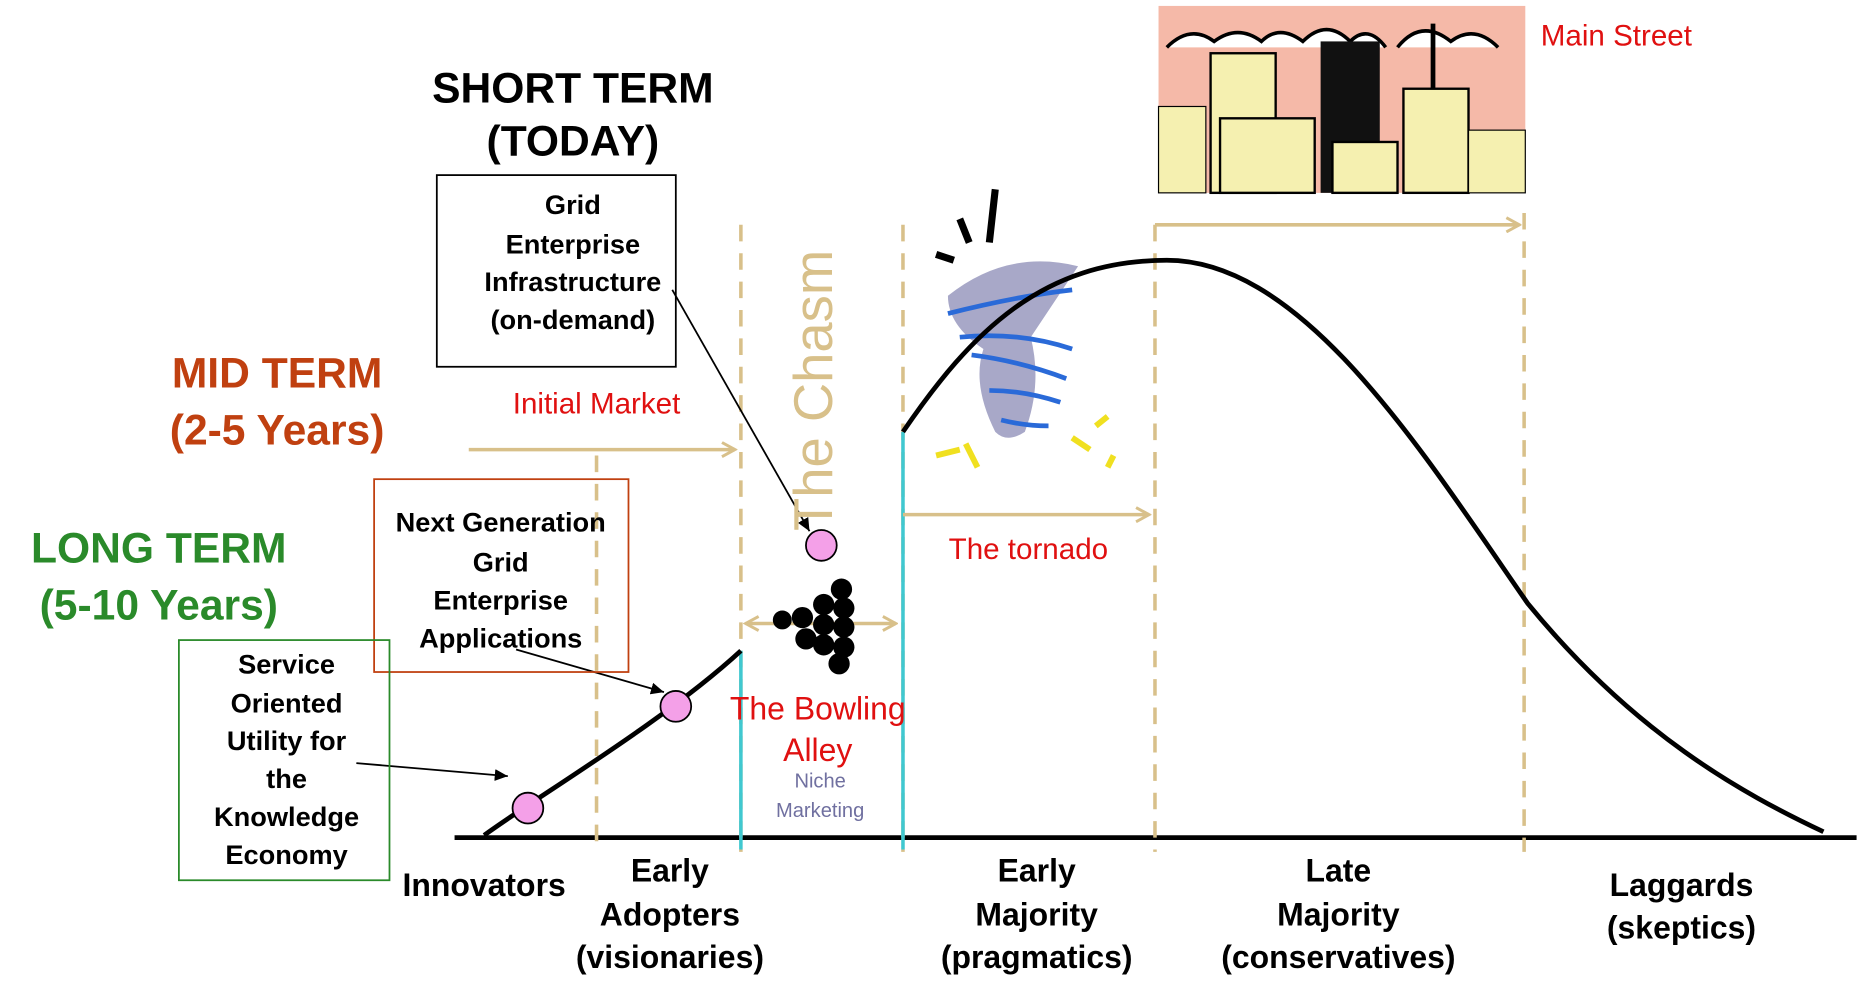 This screenshot has height=982, width=1858. What do you see at coordinates (597, 404) in the screenshot?
I see `initial-market: Initial Market` at bounding box center [597, 404].